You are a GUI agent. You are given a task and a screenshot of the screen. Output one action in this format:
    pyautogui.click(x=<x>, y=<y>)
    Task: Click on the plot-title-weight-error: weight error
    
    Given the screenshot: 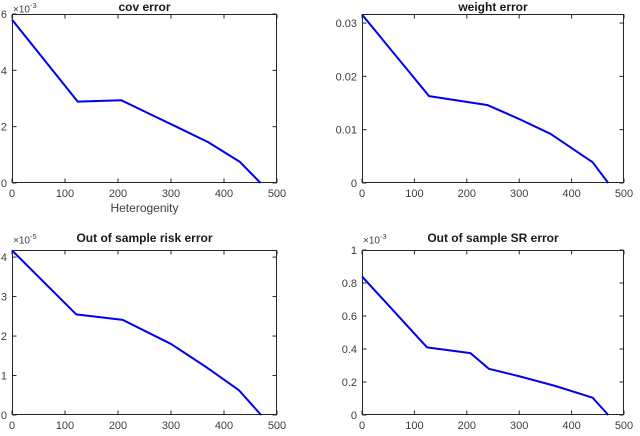 What is the action you would take?
    pyautogui.click(x=493, y=7)
    